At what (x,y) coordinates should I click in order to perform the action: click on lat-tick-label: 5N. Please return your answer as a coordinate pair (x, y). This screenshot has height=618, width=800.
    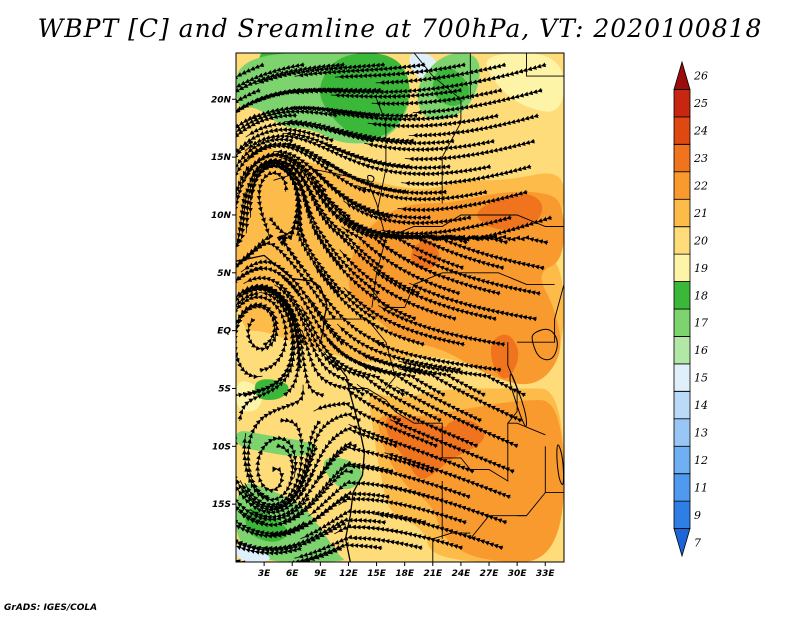
    Looking at the image, I should click on (224, 274).